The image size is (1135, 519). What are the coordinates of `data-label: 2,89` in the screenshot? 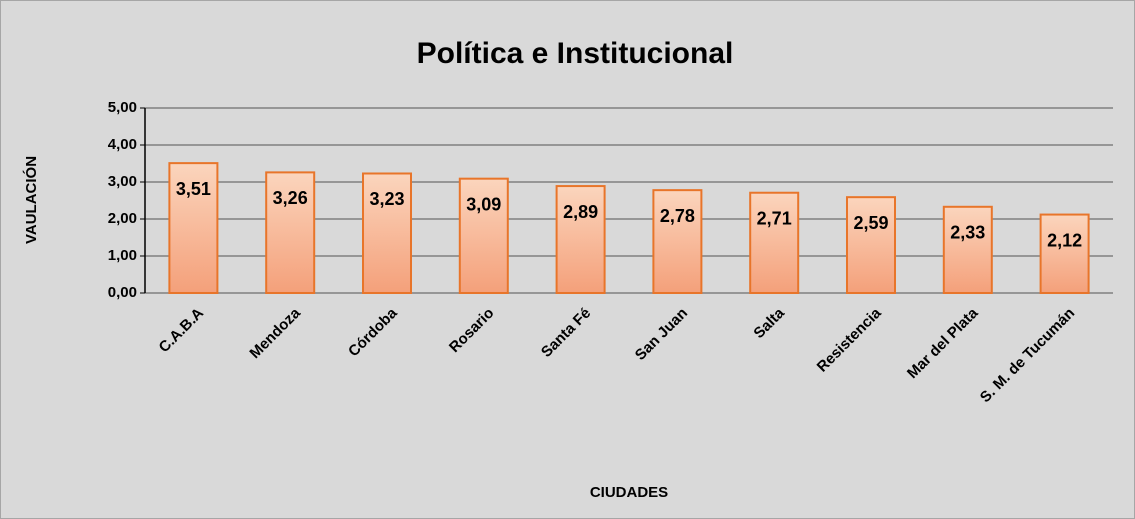 It's located at (580, 212).